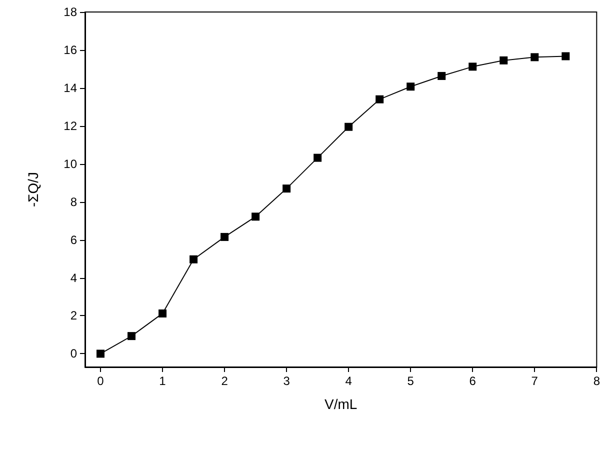 This screenshot has width=603, height=456. I want to click on x-tick-label: 4, so click(348, 381).